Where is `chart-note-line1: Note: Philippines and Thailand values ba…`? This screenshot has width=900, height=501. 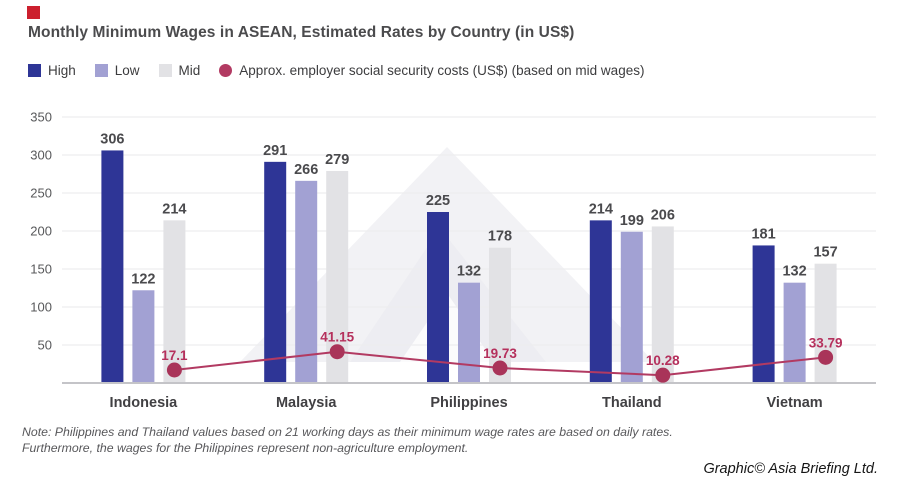
chart-note-line1: Note: Philippines and Thailand values ba… is located at coordinates (347, 432).